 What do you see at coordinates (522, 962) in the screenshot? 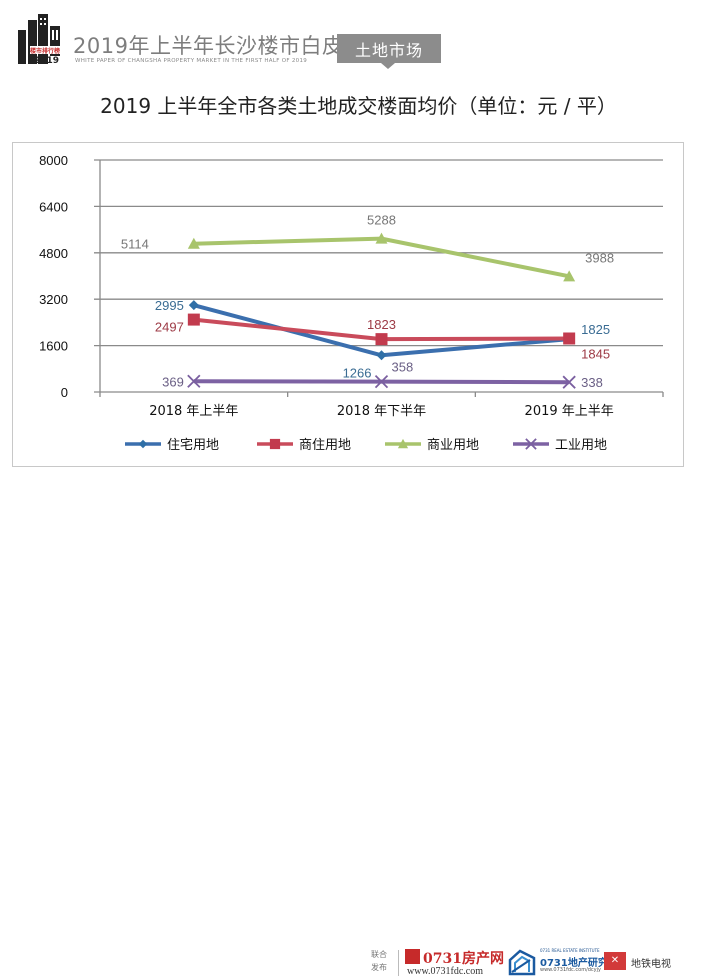
I see `institute-logo-icon` at bounding box center [522, 962].